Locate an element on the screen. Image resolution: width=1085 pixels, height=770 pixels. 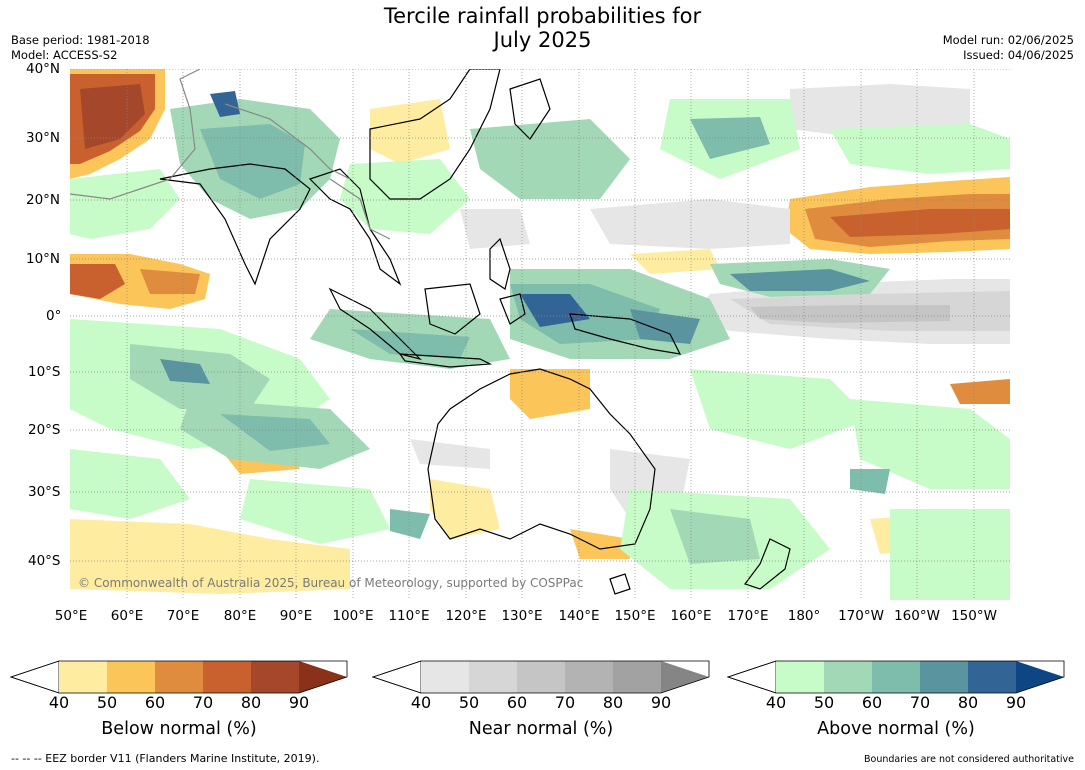
lat-label-40n: 40°N is located at coordinates (43, 69).